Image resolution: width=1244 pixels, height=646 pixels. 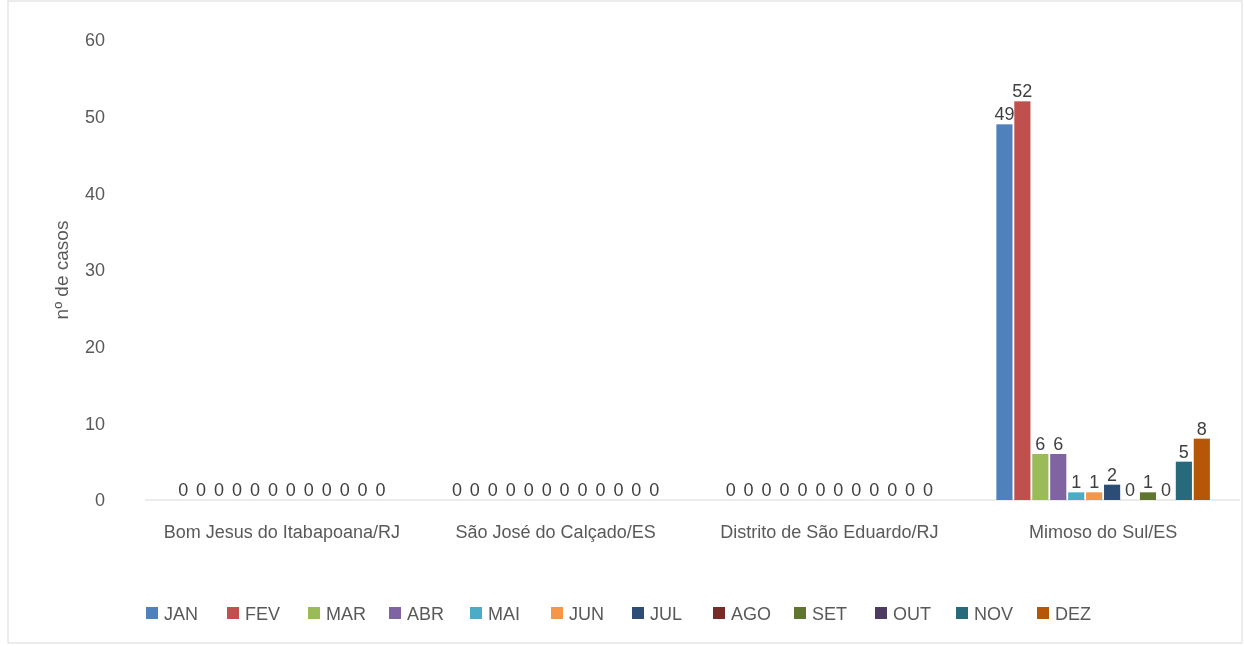 What do you see at coordinates (94, 40) in the screenshot?
I see `y-tick-label: 60` at bounding box center [94, 40].